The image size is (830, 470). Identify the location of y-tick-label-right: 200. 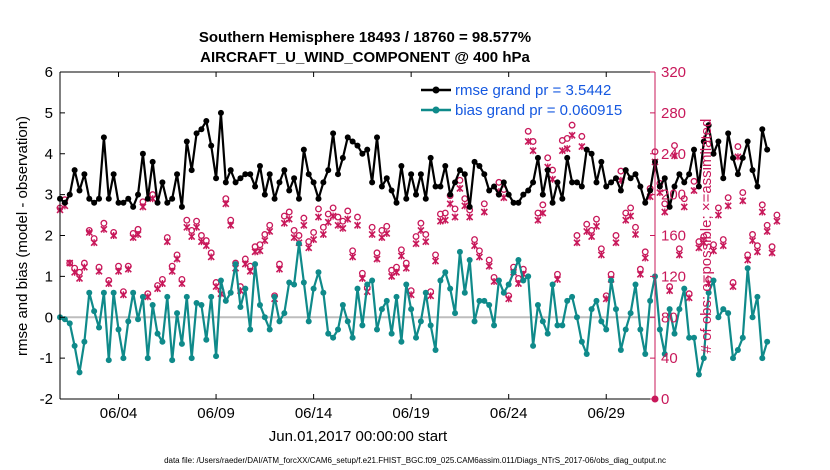
(673, 195).